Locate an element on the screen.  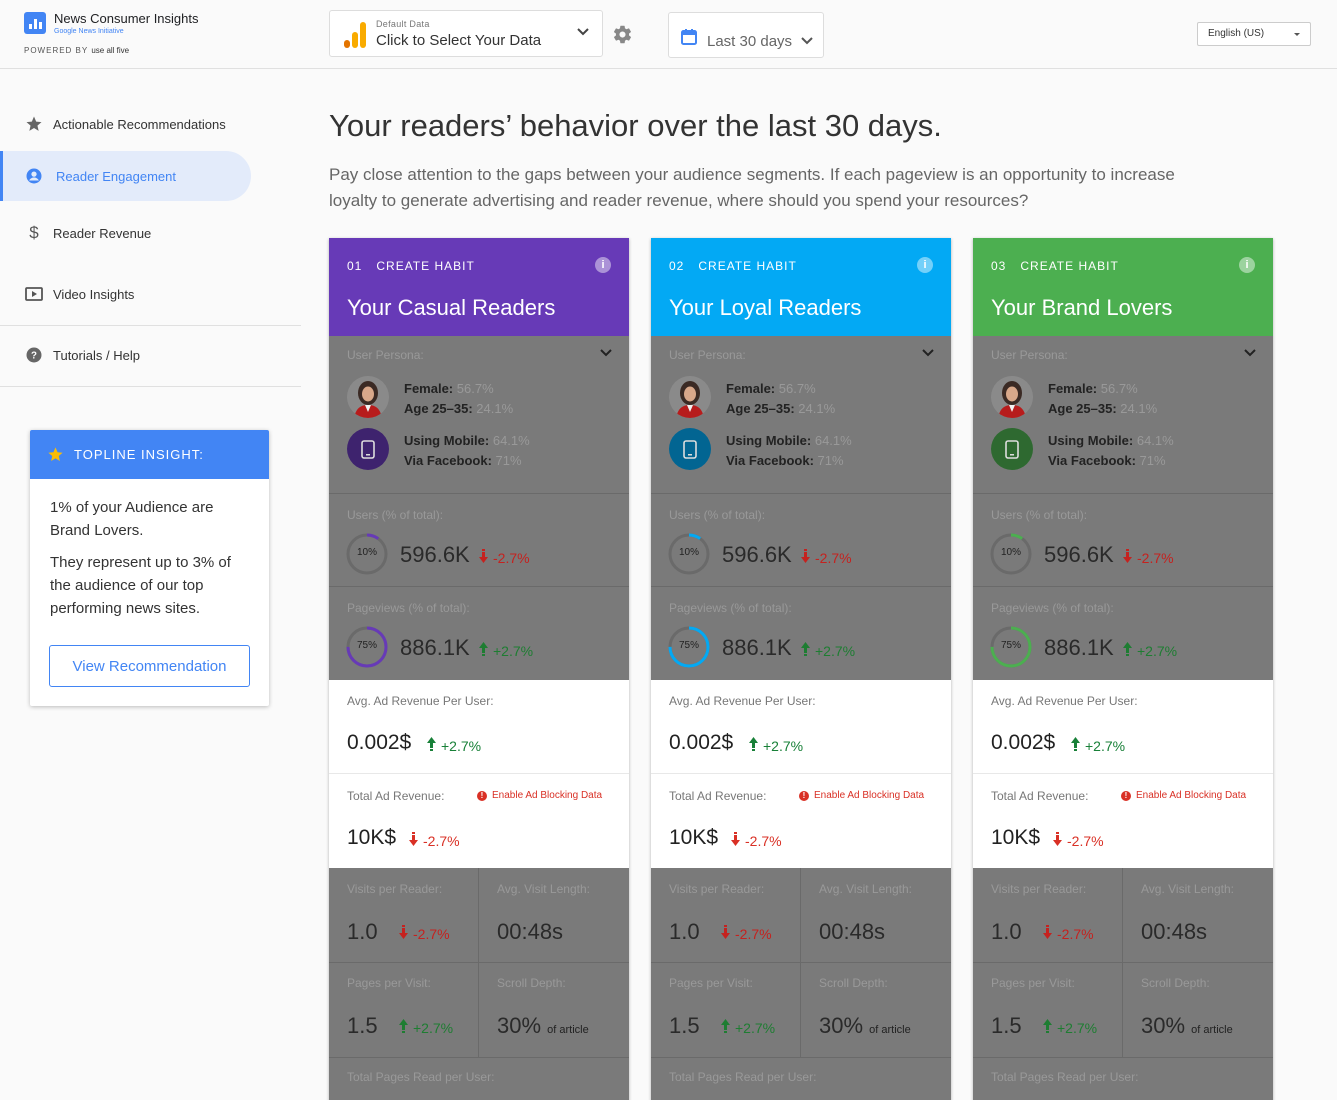
persona-age: Age 25–35: 24.1% is located at coordinates (459, 408).